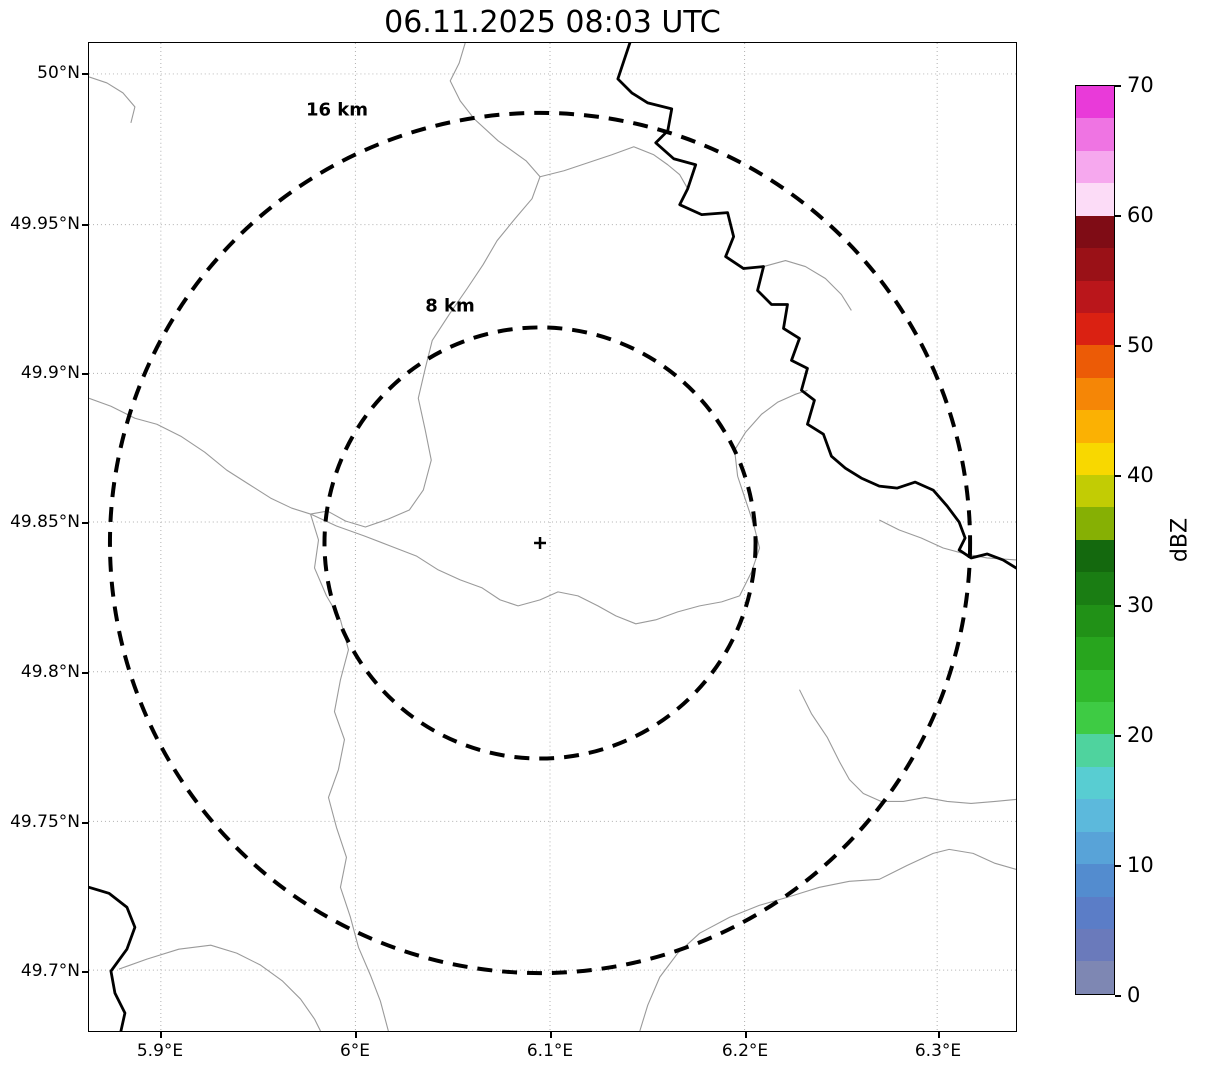 The width and height of the screenshot is (1207, 1069). I want to click on plot-title: 06.11.2025 08:03 UTC, so click(552, 22).